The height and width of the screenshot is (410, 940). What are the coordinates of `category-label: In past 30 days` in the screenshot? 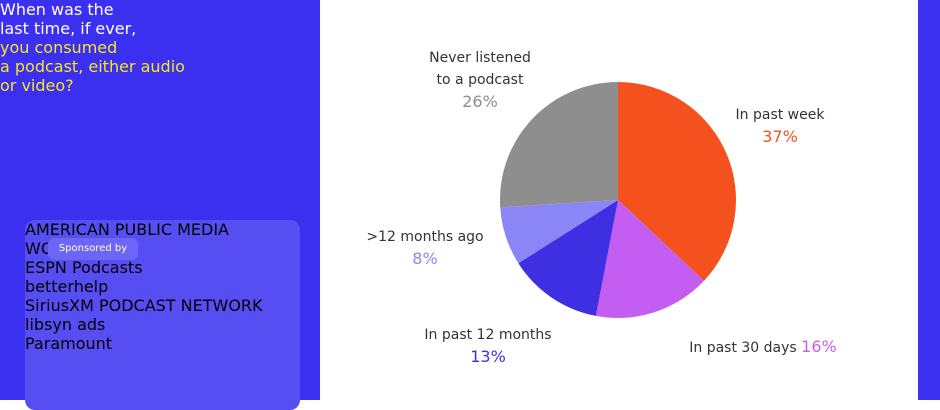 It's located at (743, 348).